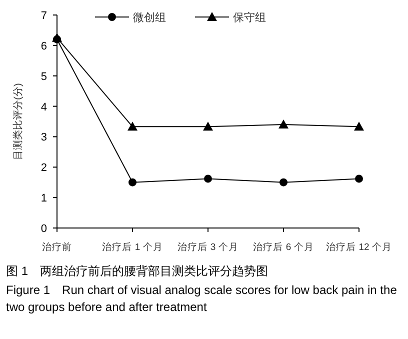 The image size is (408, 339). What do you see at coordinates (43, 16) in the screenshot?
I see `ytick: 7` at bounding box center [43, 16].